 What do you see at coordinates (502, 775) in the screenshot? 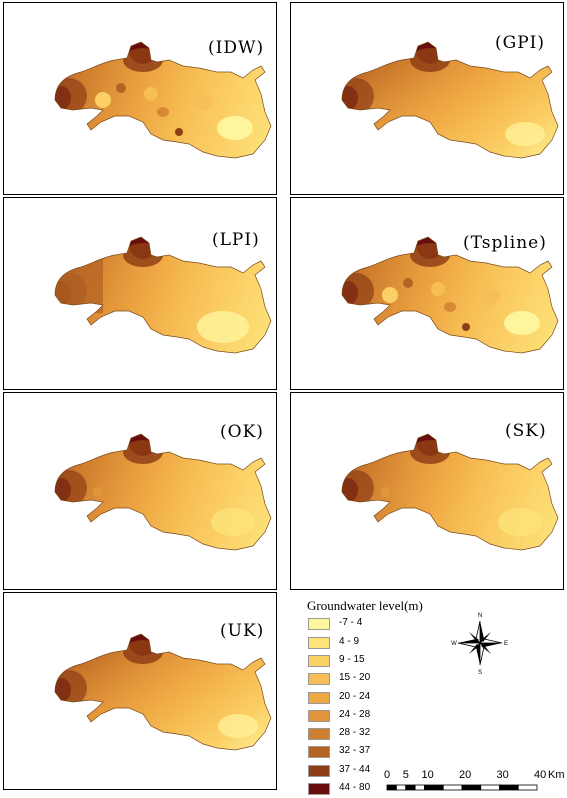
I see `scale-tick-label: 30` at bounding box center [502, 775].